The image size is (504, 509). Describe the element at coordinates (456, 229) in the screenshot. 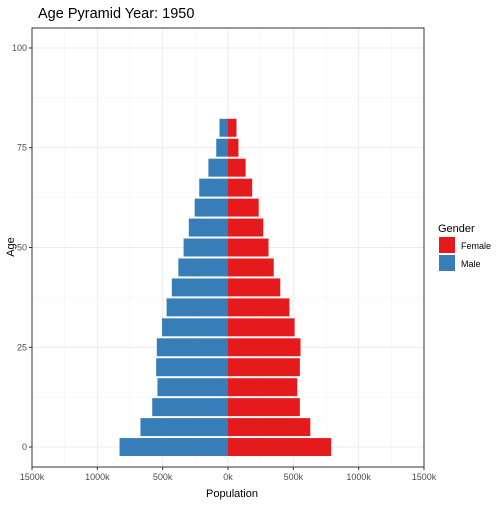

I see `legend-title: Gender` at that location.